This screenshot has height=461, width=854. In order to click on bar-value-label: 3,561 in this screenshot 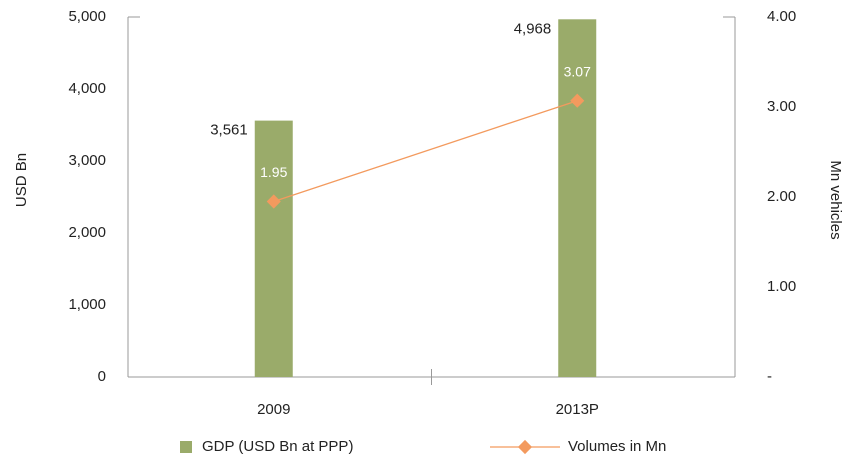, I will do `click(229, 130)`.